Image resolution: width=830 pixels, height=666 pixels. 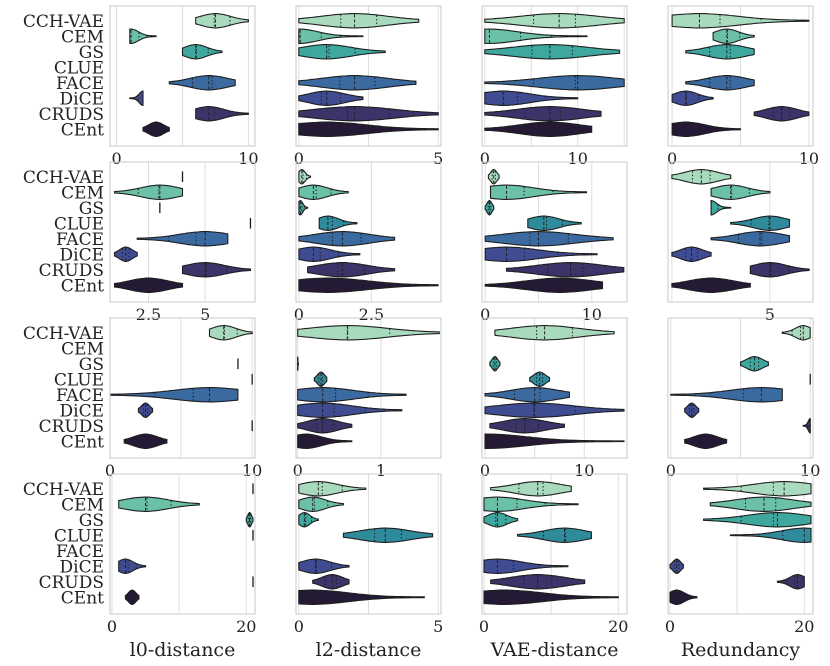 I want to click on panel-redundancy-row-2: 5, so click(x=740, y=242).